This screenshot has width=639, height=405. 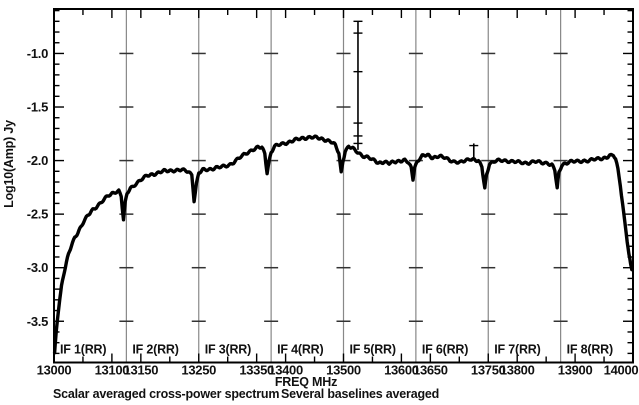 I want to click on if-band-label: IF 3(RR), so click(x=228, y=350).